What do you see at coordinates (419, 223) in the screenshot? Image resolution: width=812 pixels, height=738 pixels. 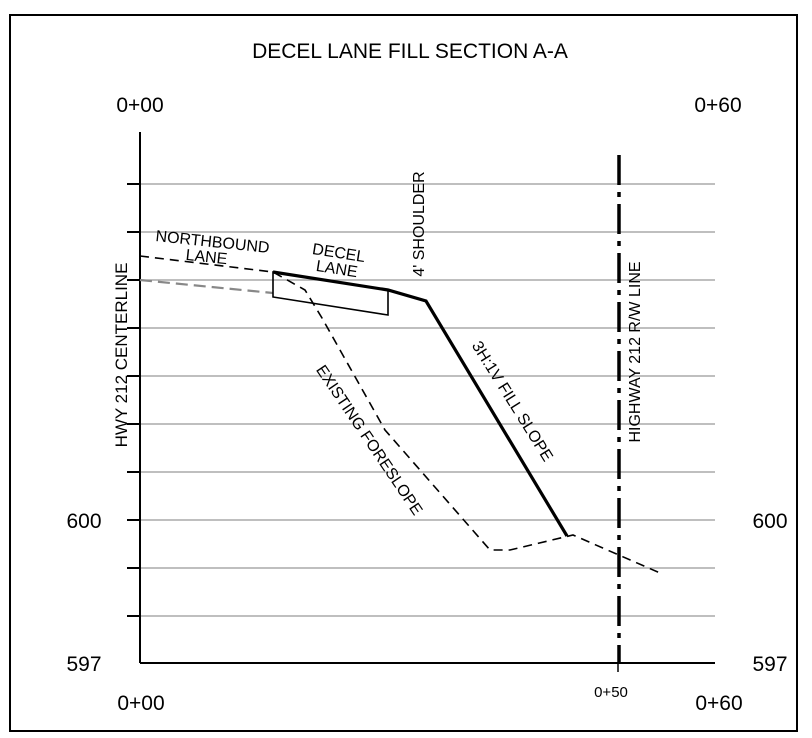 I see `shoulder-label: 4' SHOULDER` at bounding box center [419, 223].